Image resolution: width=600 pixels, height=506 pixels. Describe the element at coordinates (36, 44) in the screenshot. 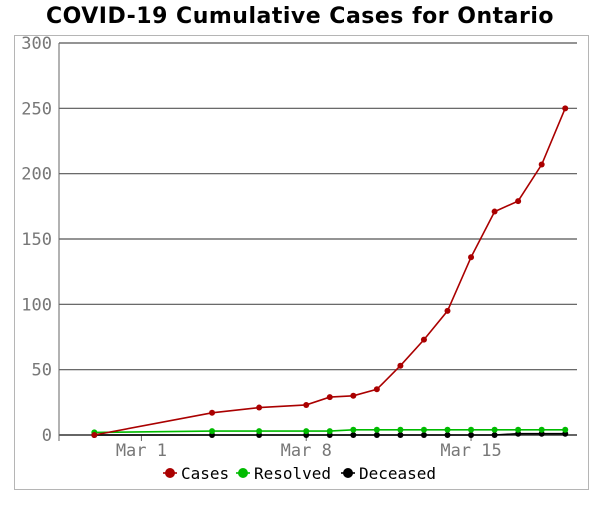

I see `y-tick-label: 300` at that location.